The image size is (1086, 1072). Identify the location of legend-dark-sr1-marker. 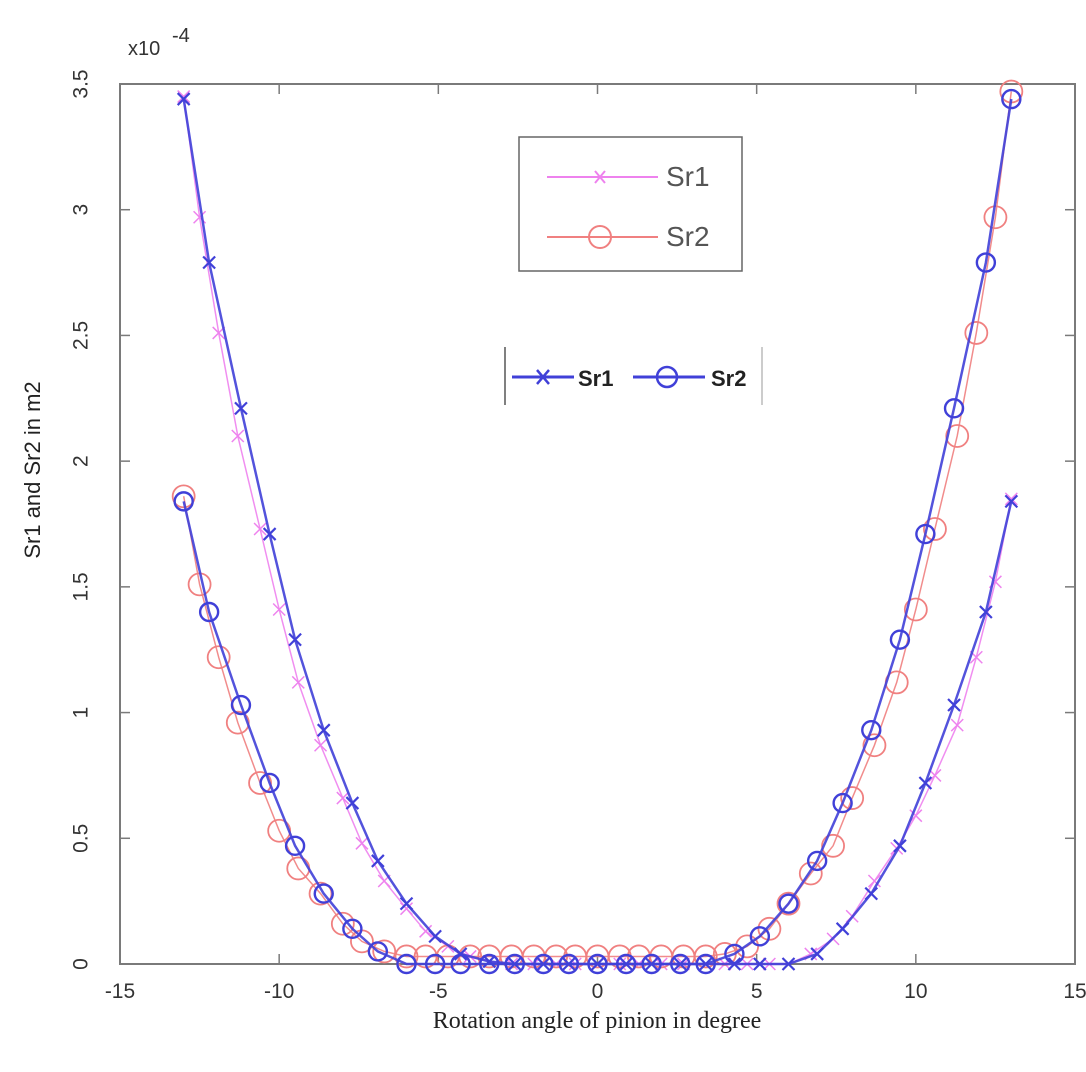
(543, 377).